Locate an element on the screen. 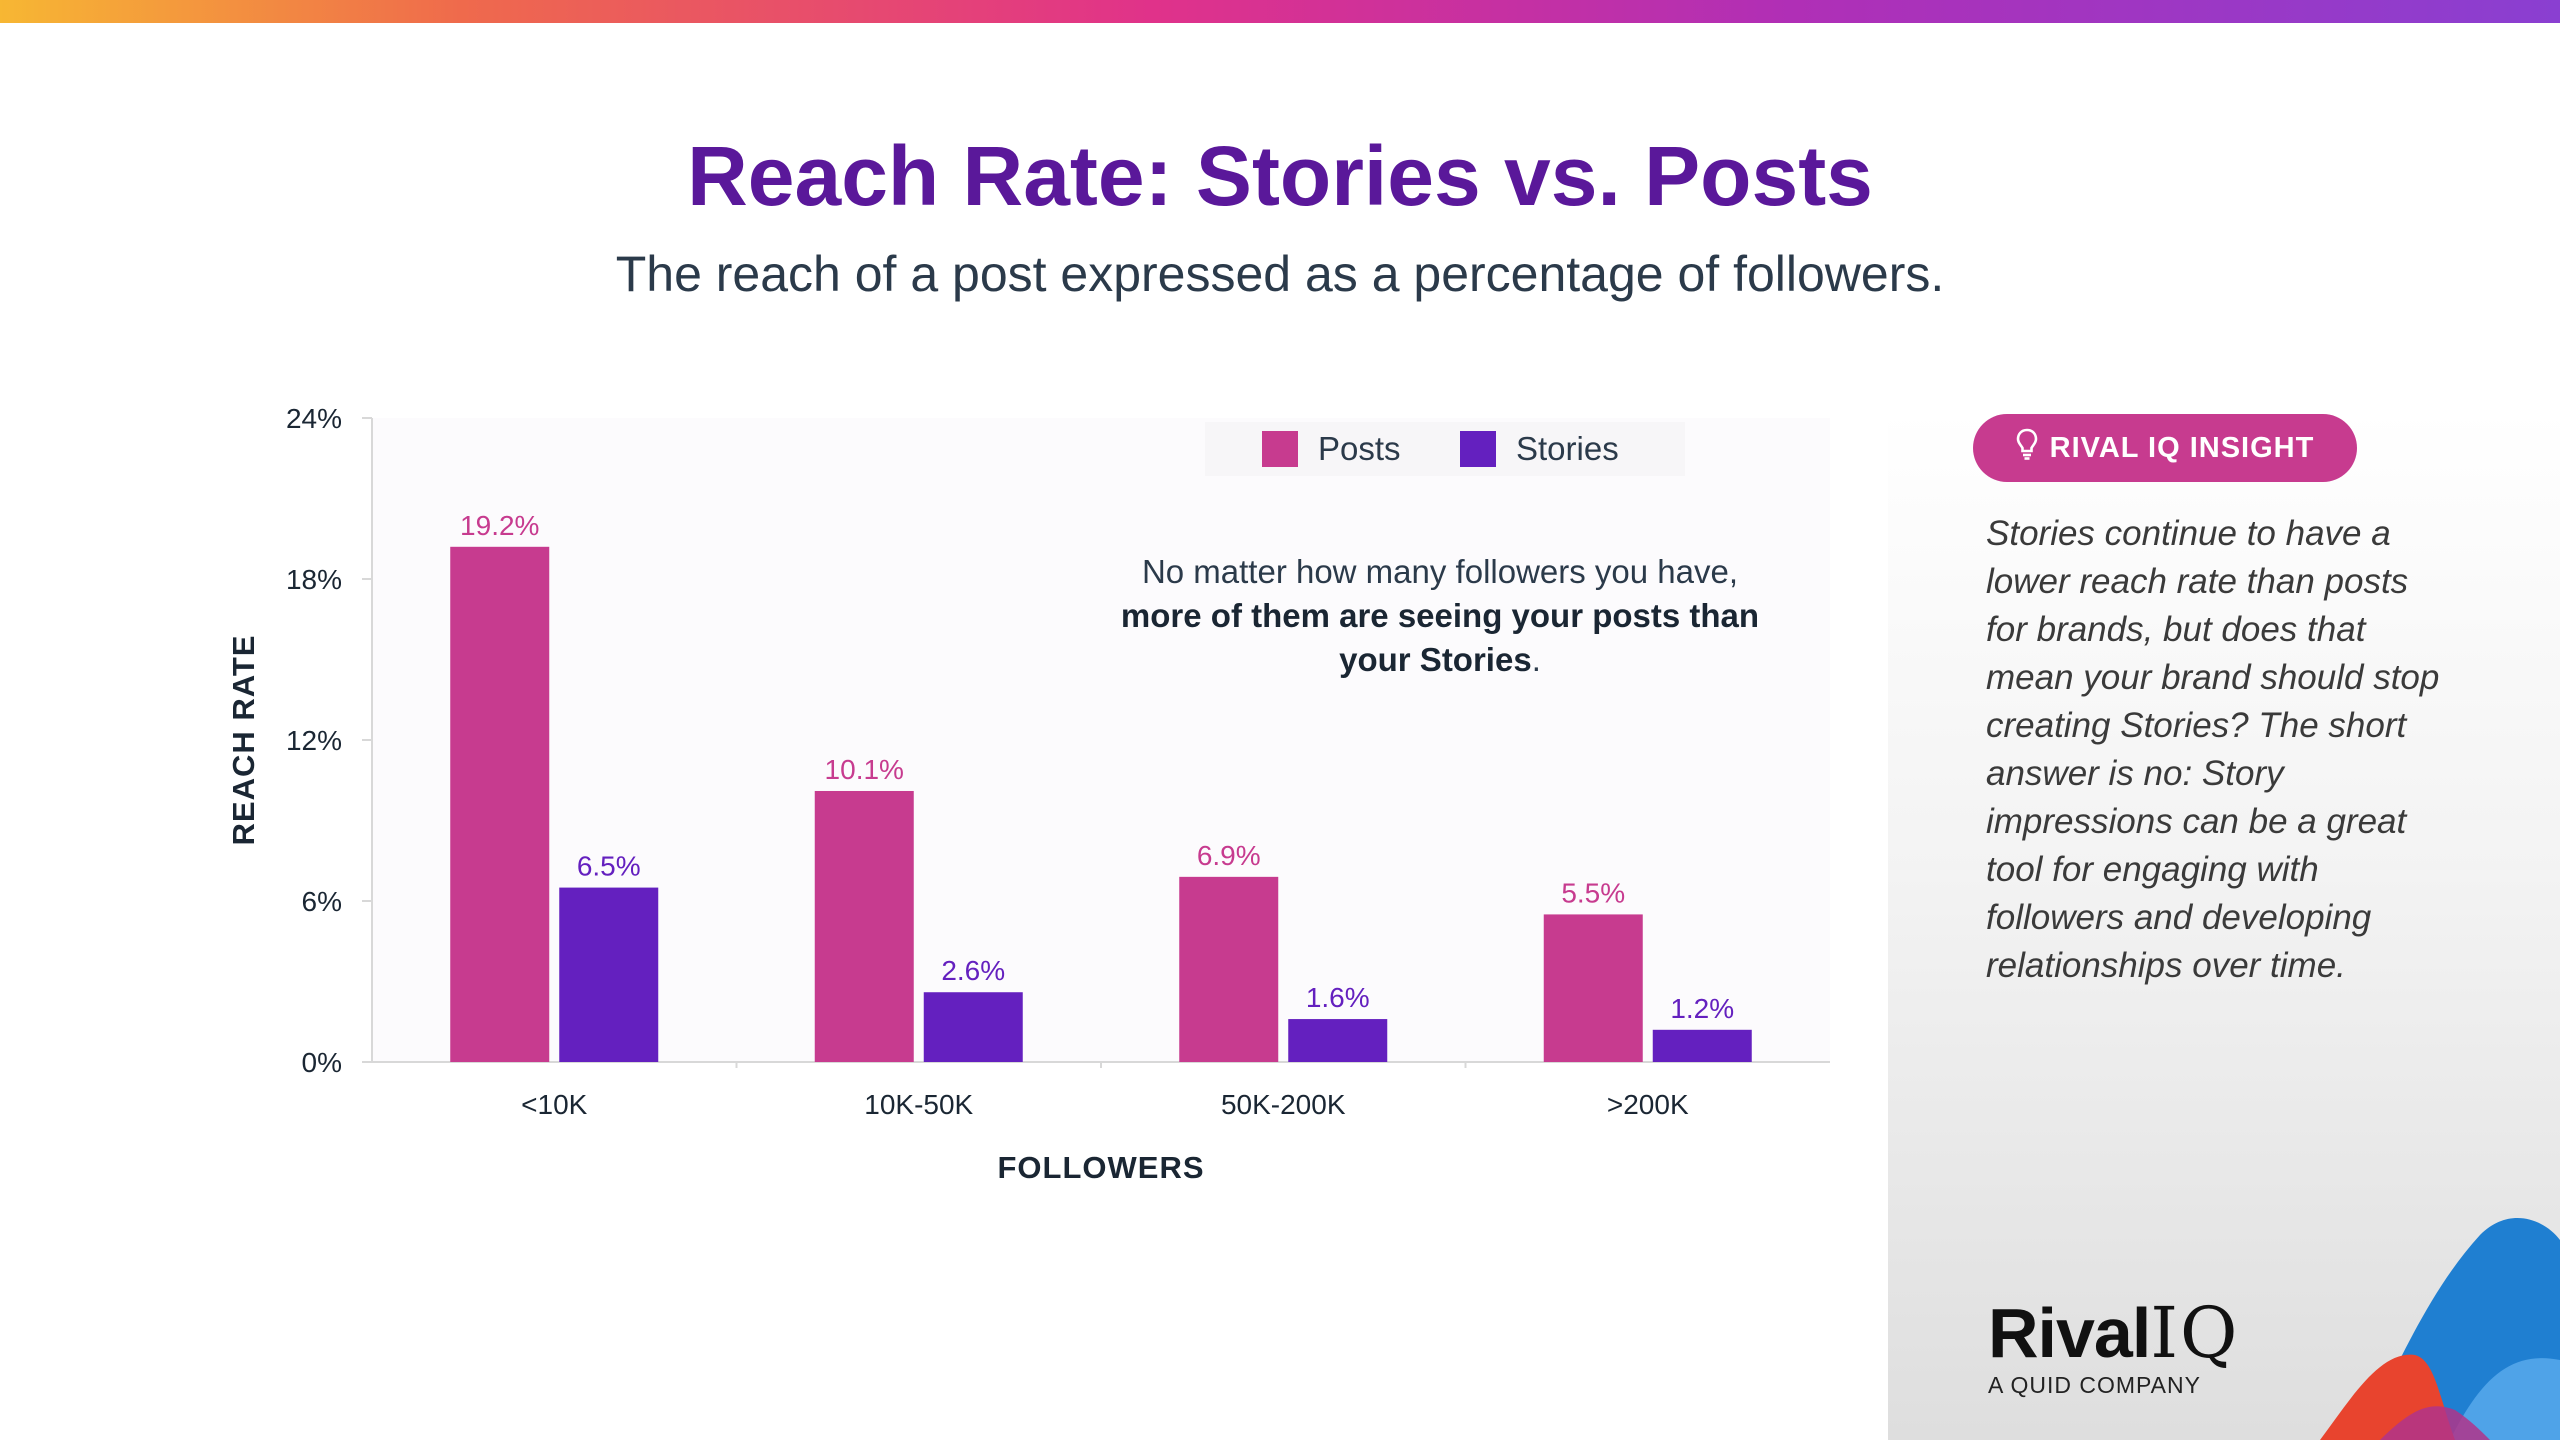 Image resolution: width=2560 pixels, height=1440 pixels. legend-label-posts: Posts is located at coordinates (1359, 448).